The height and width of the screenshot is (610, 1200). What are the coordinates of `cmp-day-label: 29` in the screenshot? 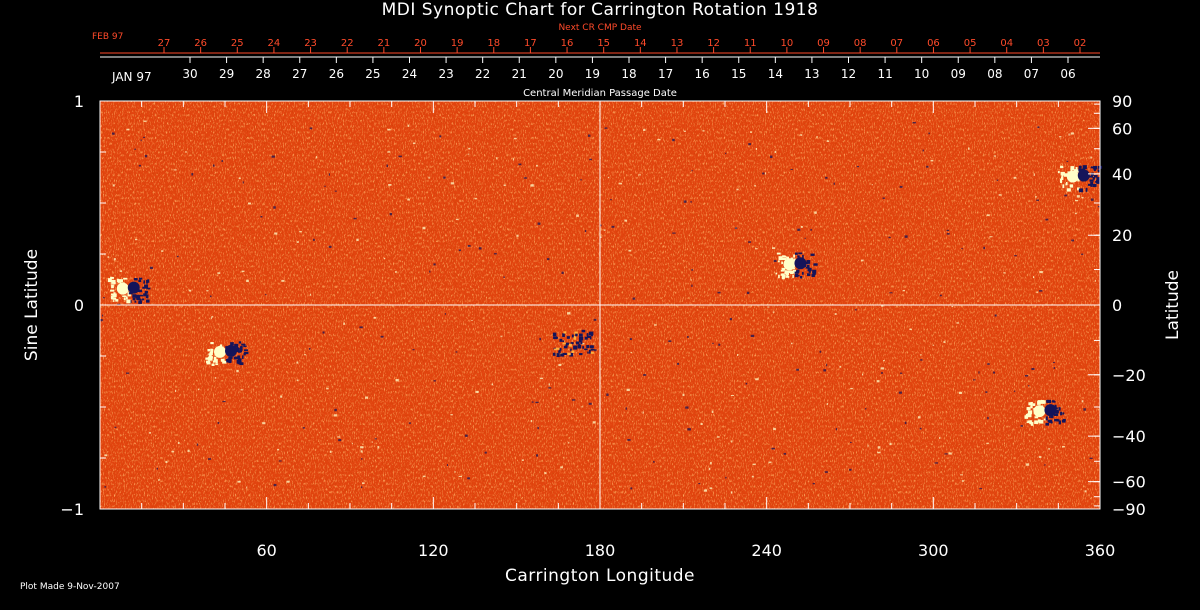 It's located at (226, 74).